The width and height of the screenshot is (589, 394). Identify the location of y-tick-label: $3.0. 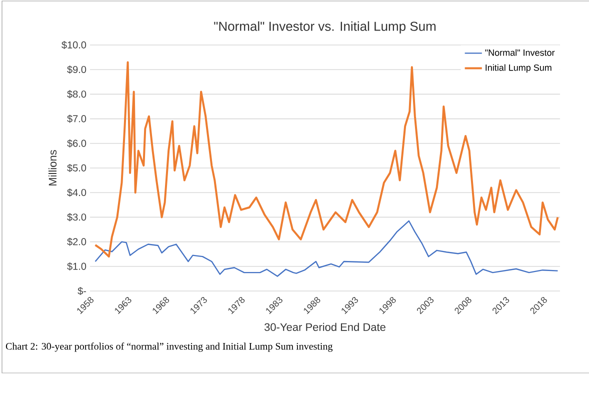
(76, 217).